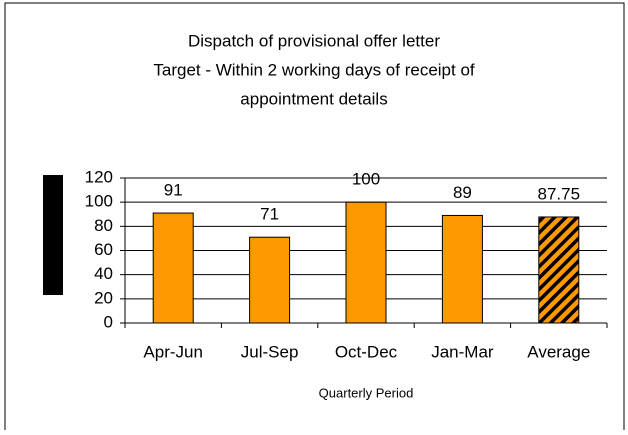 This screenshot has height=435, width=628. I want to click on value-label: 100, so click(366, 179).